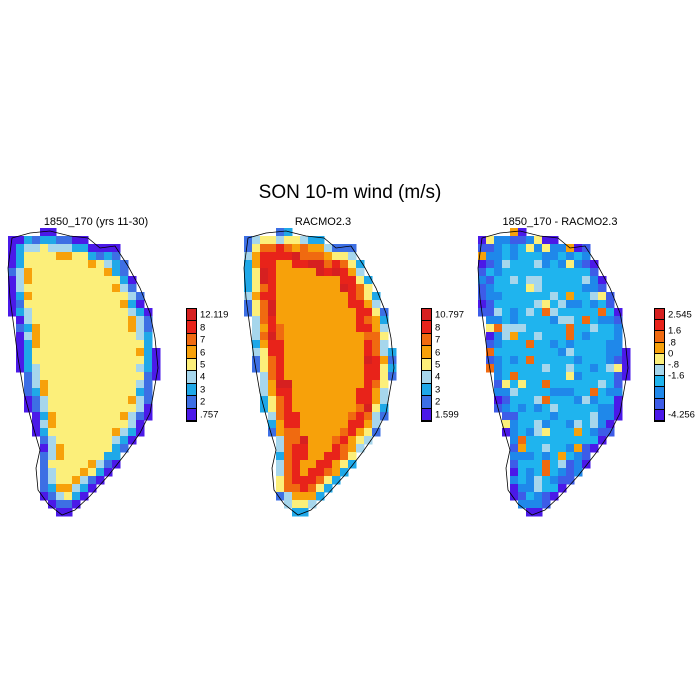 The width and height of the screenshot is (700, 700). Describe the element at coordinates (450, 315) in the screenshot. I see `colorbar-label: 10.797` at that location.